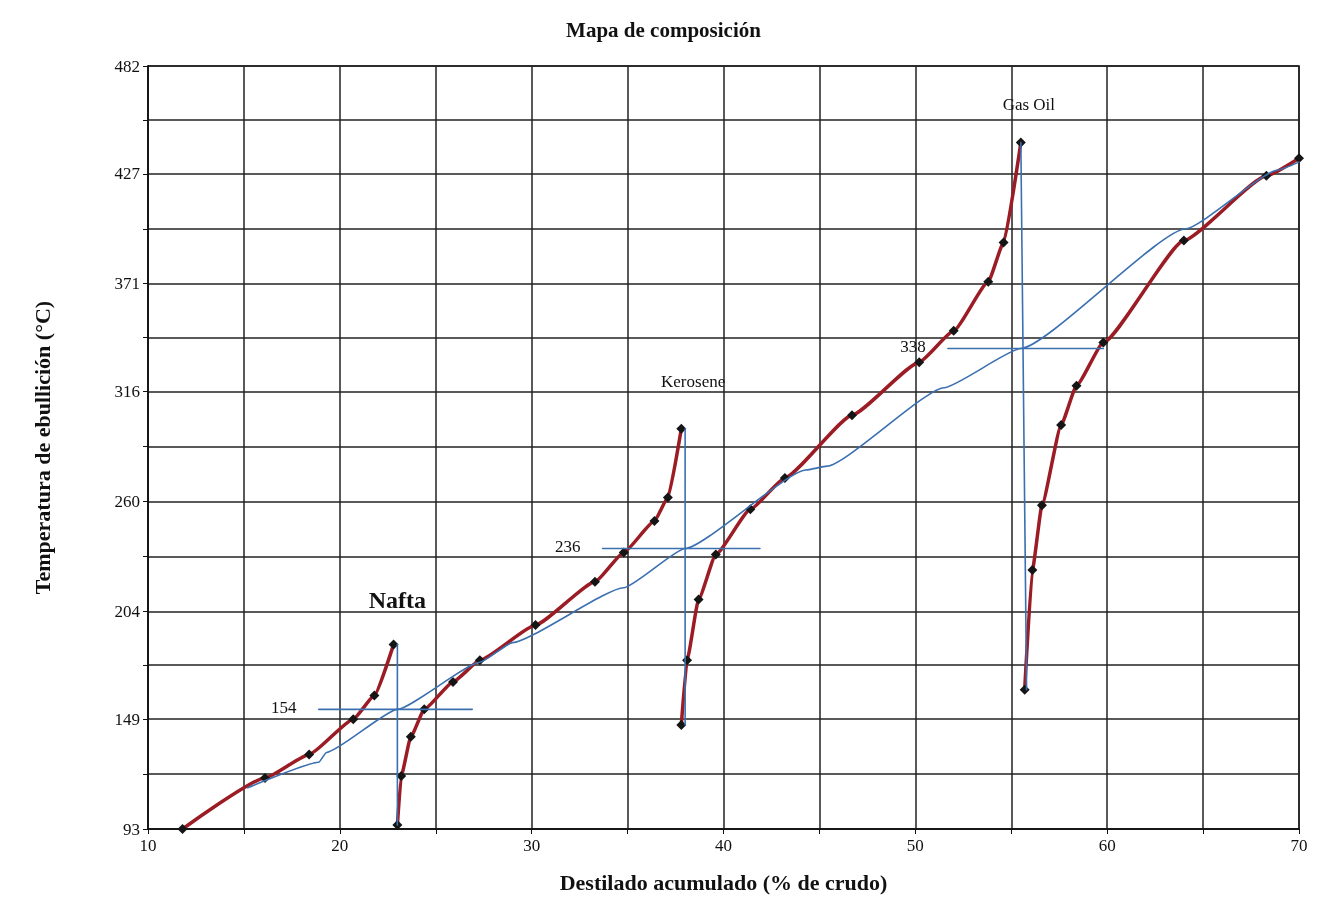 Image resolution: width=1327 pixels, height=917 pixels. What do you see at coordinates (127, 611) in the screenshot?
I see `y-tick-label: 204` at bounding box center [127, 611].